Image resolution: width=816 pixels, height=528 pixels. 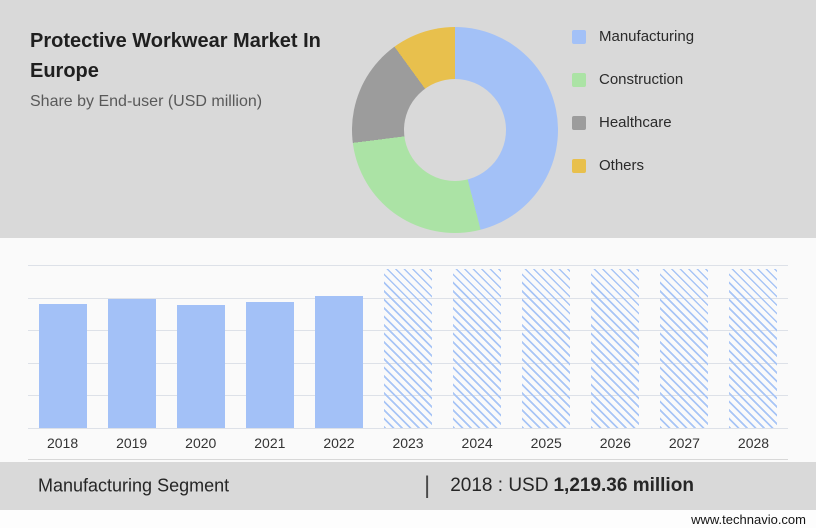 I want to click on forecast-bar-2024, so click(x=477, y=348).